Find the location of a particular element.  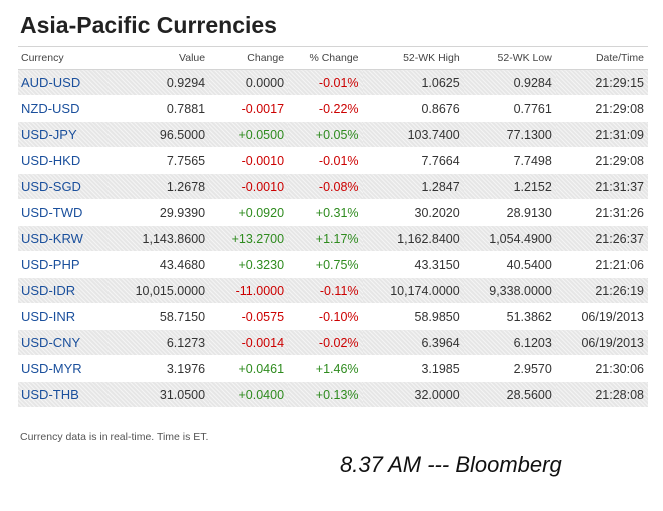

cell-change: +13.2700 is located at coordinates (249, 238).